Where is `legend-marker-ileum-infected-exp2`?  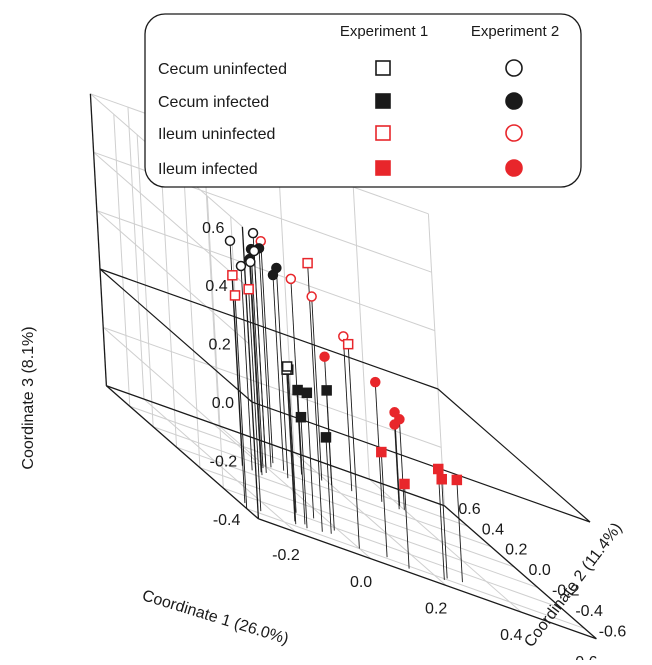 legend-marker-ileum-infected-exp2 is located at coordinates (514, 168).